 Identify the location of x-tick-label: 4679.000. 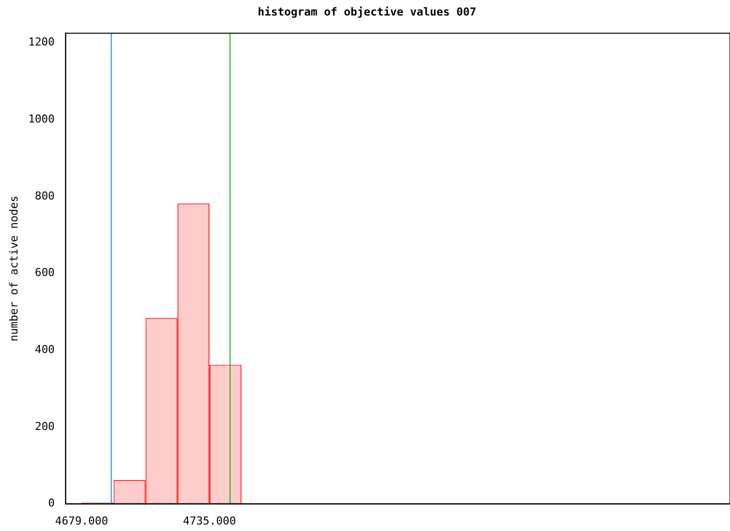
(81, 521).